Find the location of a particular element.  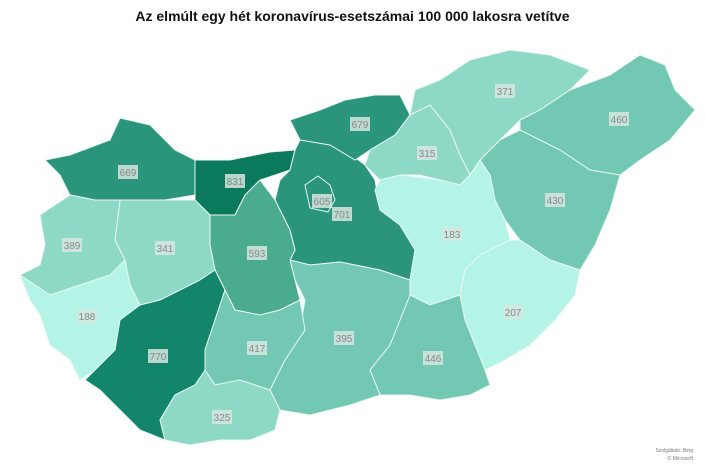

county-label-baranya: 325 is located at coordinates (222, 417).